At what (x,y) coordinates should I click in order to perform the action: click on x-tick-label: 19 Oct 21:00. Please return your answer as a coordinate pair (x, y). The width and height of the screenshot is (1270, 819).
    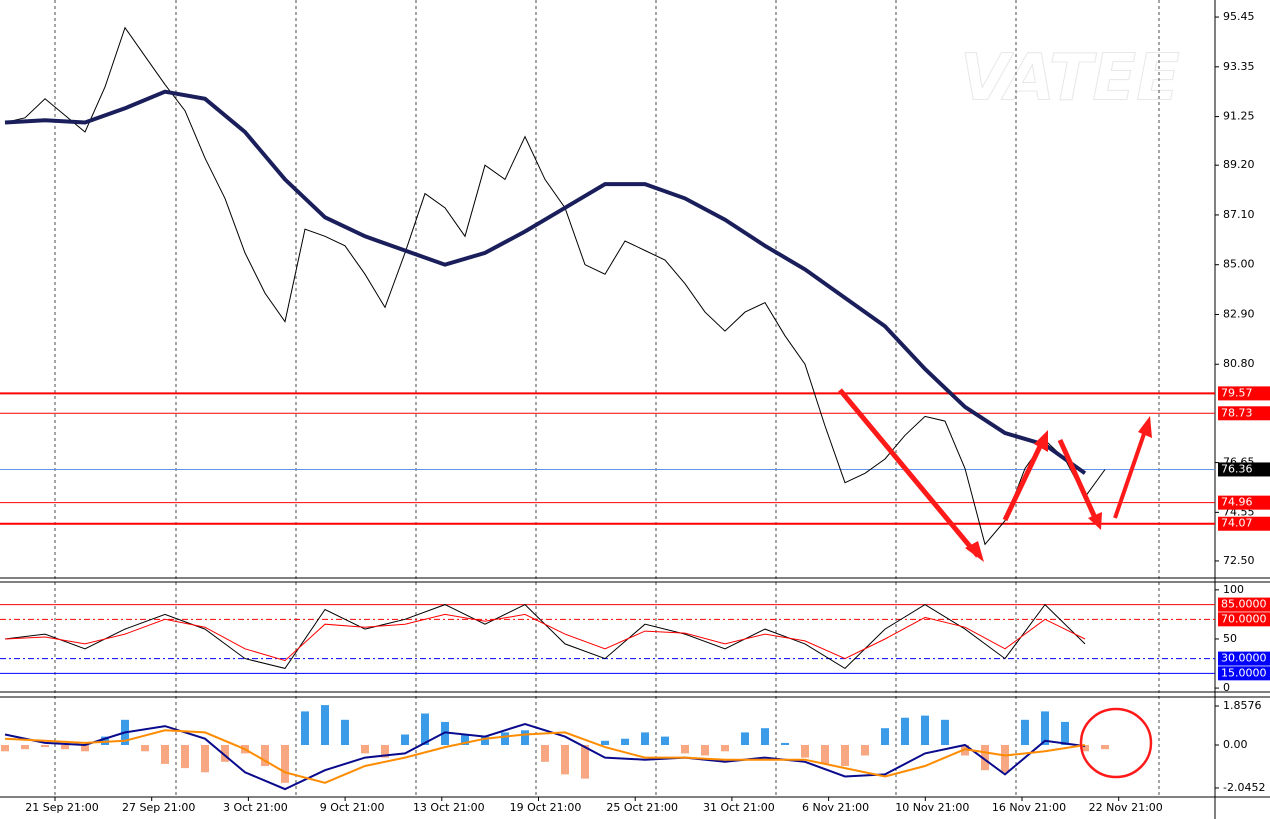
    Looking at the image, I should click on (546, 807).